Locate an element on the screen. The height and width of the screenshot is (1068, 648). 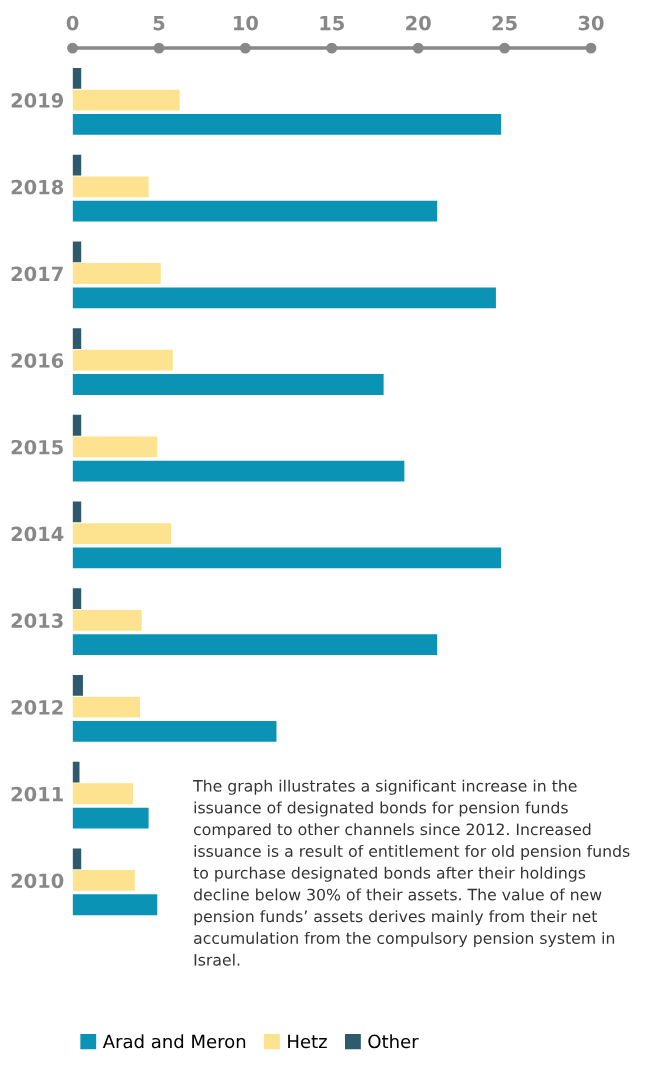
legend-label: Arad and Meron is located at coordinates (174, 1041).